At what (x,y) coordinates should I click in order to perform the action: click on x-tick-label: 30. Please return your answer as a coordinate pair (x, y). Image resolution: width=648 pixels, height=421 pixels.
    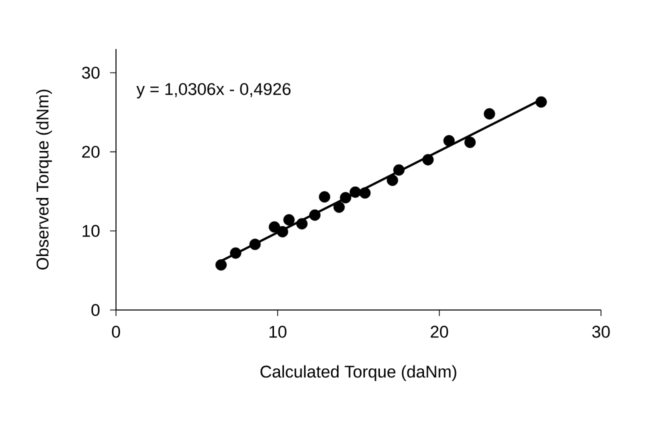
    Looking at the image, I should click on (601, 332).